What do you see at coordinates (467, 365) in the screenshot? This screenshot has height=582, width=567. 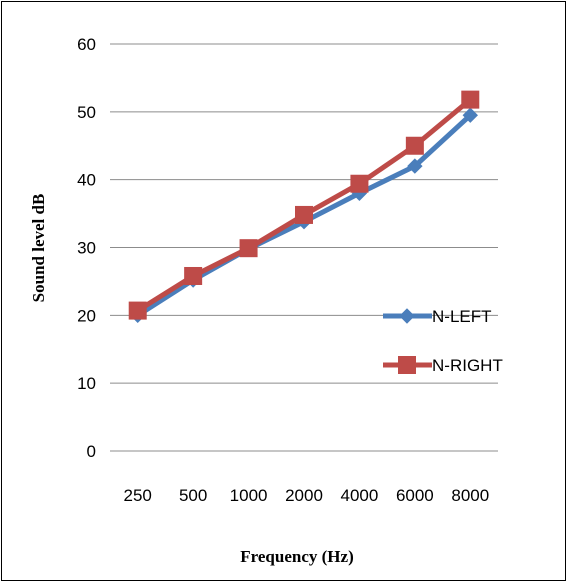 I see `legend-label: N-RIGHT` at bounding box center [467, 365].